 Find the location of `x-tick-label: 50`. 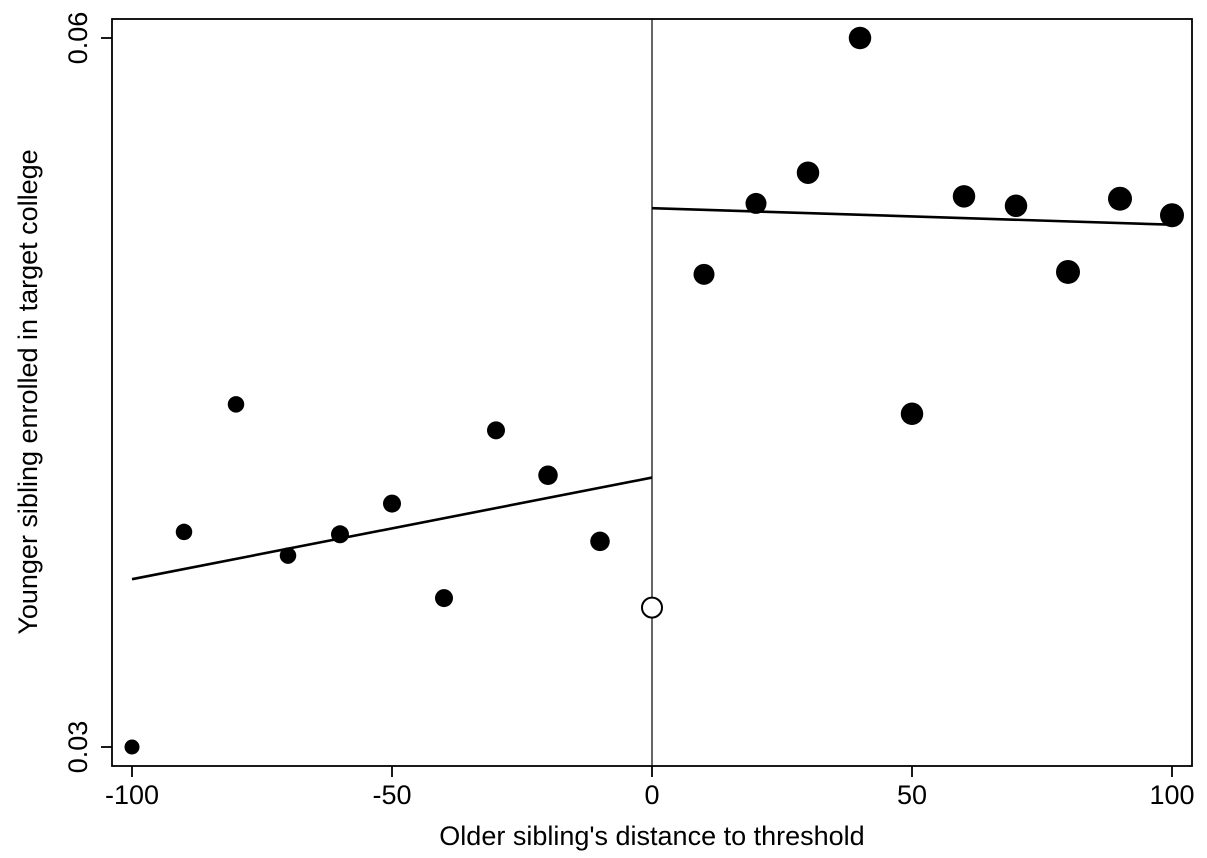

x-tick-label: 50 is located at coordinates (912, 795).